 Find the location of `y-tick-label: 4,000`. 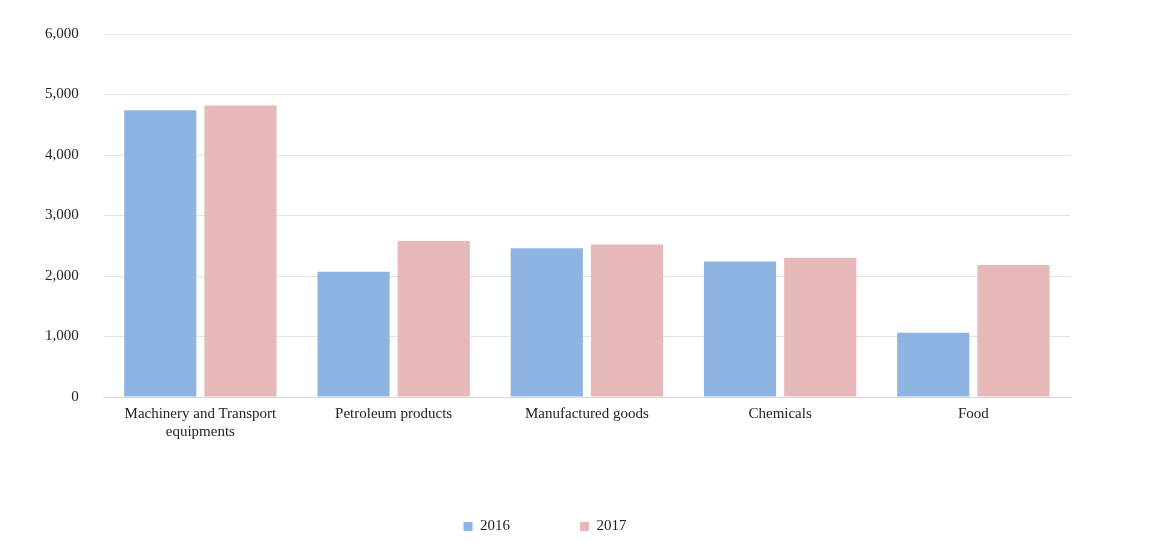

y-tick-label: 4,000 is located at coordinates (62, 153).